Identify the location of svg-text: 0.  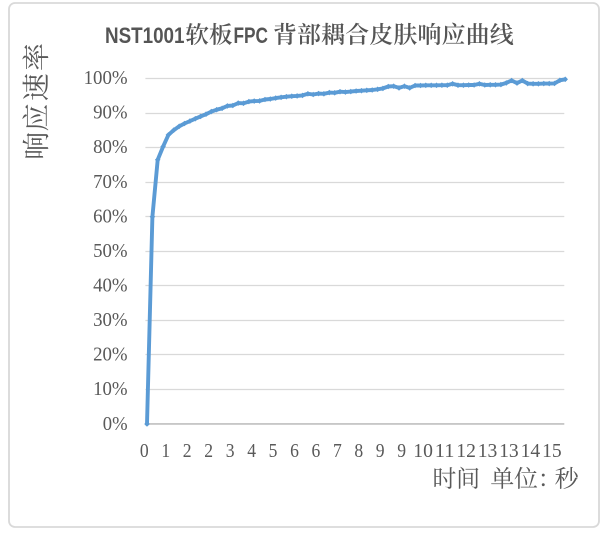
(144, 451).